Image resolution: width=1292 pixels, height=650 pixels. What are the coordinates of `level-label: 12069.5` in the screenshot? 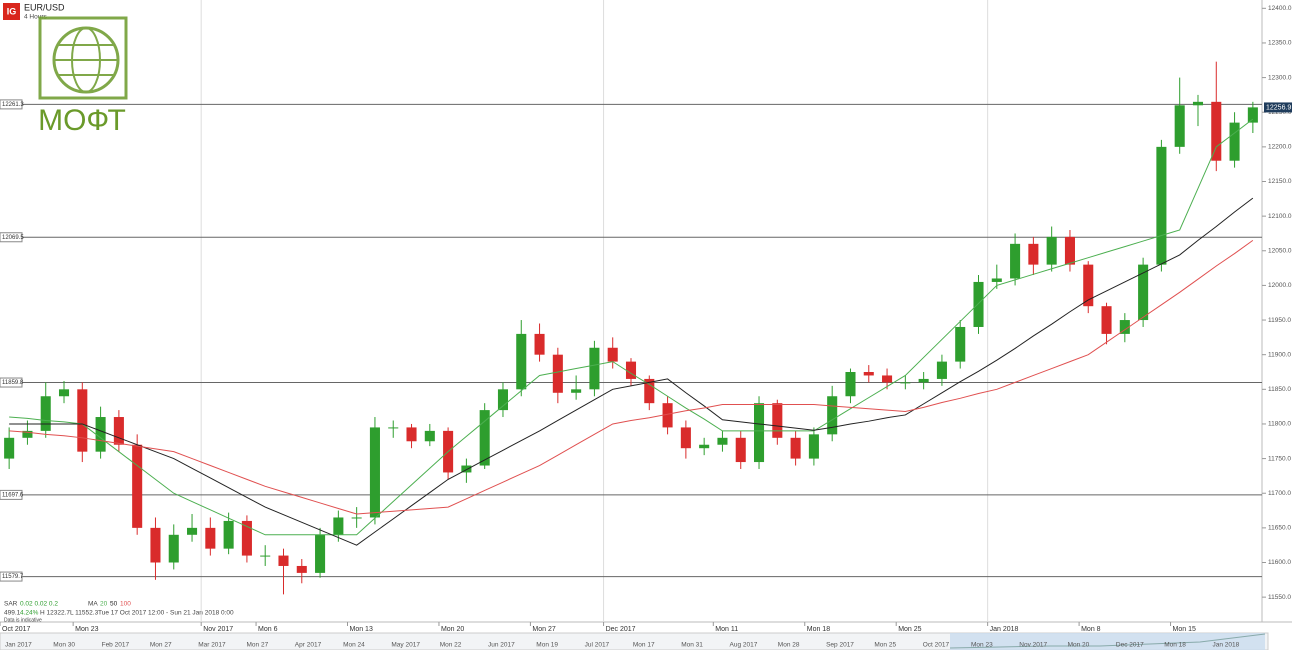 It's located at (13, 238).